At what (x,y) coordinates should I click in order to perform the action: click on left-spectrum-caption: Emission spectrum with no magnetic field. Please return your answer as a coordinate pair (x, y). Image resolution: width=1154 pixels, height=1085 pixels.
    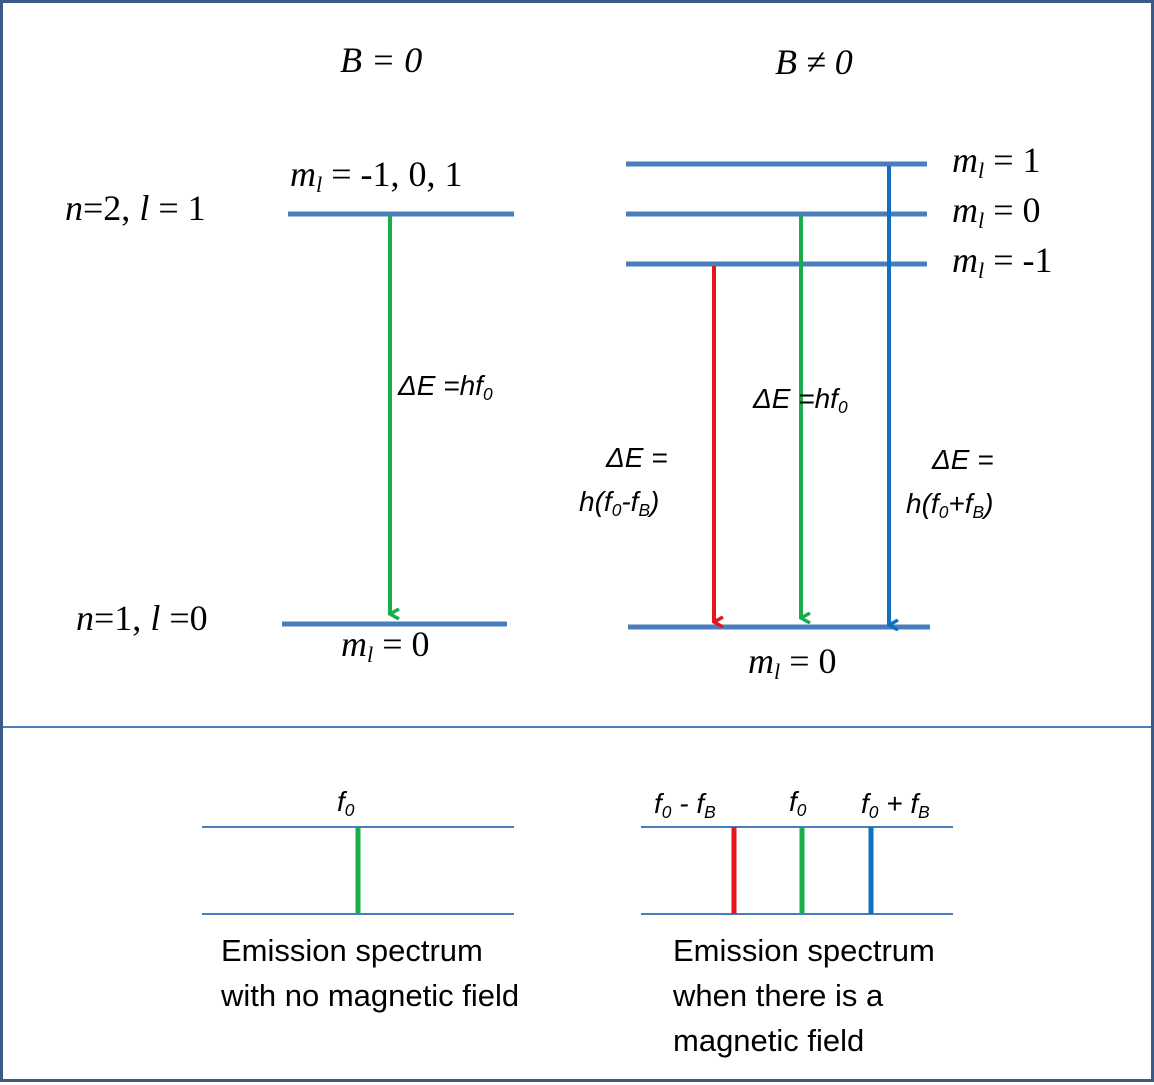
    Looking at the image, I should click on (371, 973).